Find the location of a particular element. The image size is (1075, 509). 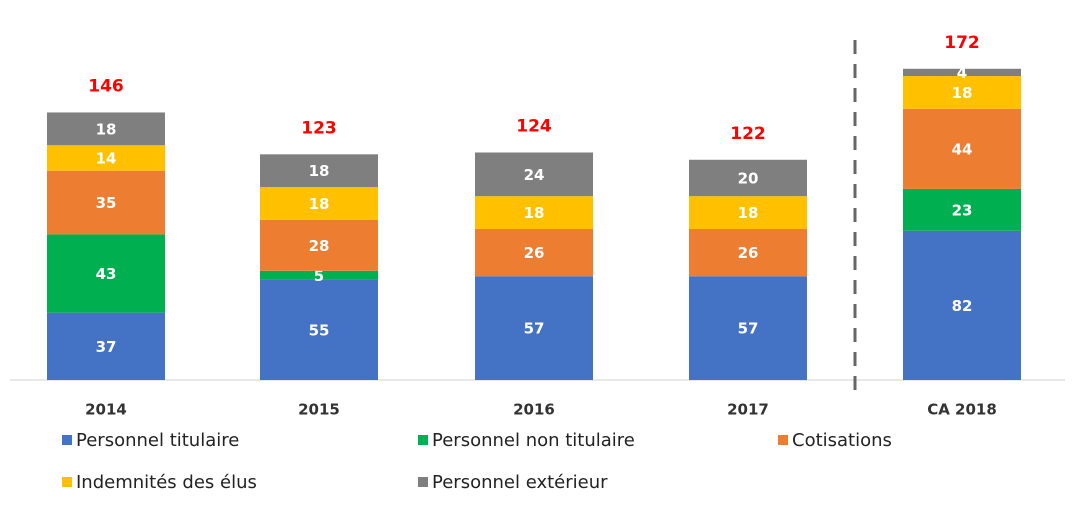

x-tick-label: 2014 is located at coordinates (106, 410).